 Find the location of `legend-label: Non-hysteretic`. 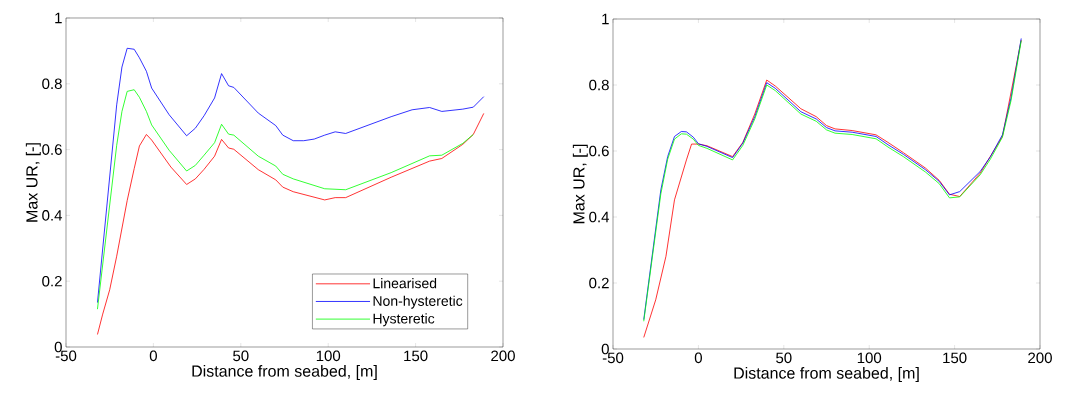

legend-label: Non-hysteretic is located at coordinates (418, 302).